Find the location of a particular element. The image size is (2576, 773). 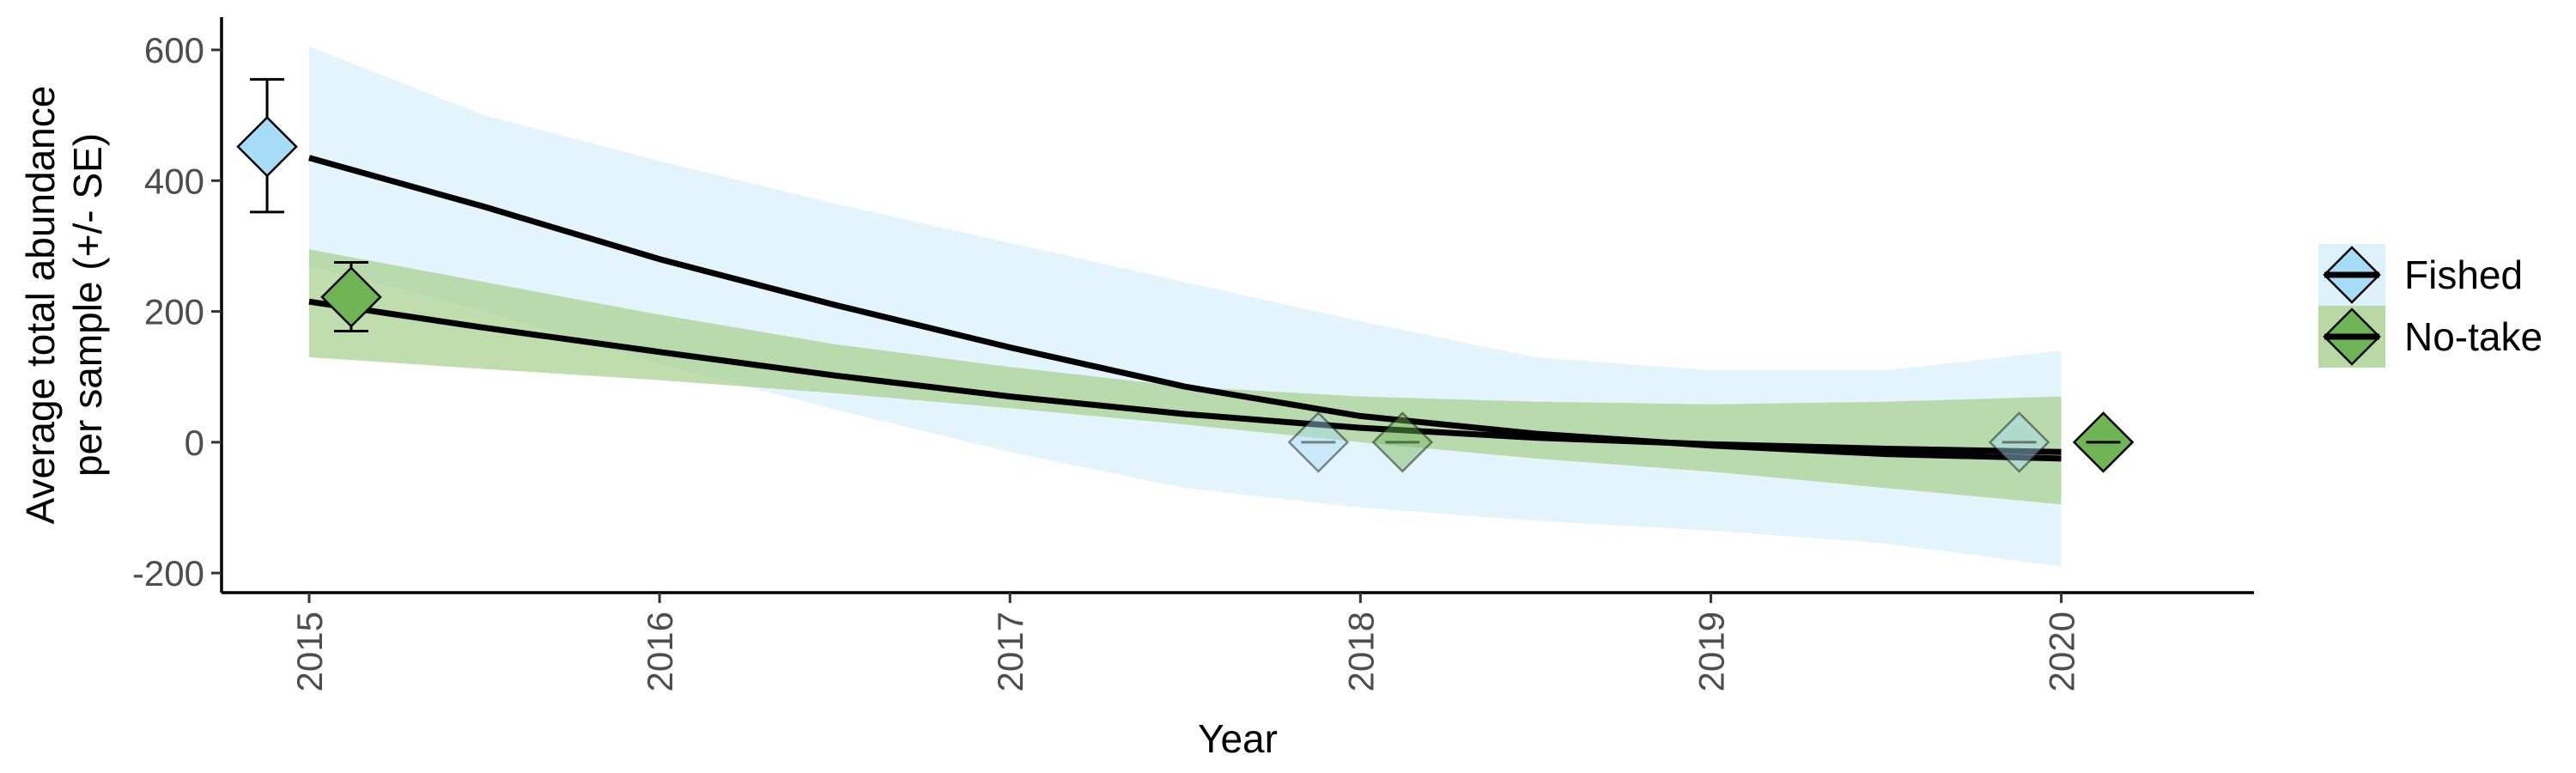

x-tick-label: 2016 is located at coordinates (660, 652).